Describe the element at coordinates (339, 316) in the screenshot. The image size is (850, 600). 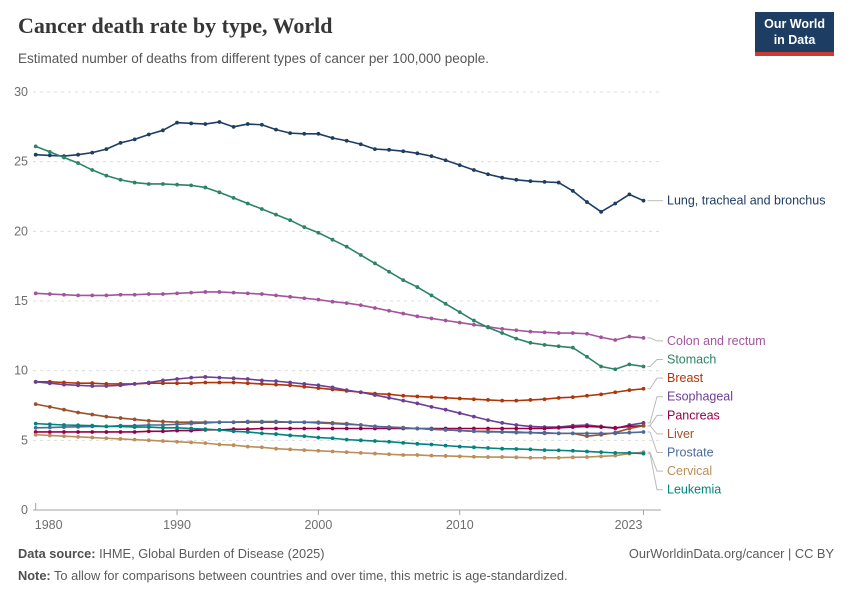
I see `series-line-colon` at that location.